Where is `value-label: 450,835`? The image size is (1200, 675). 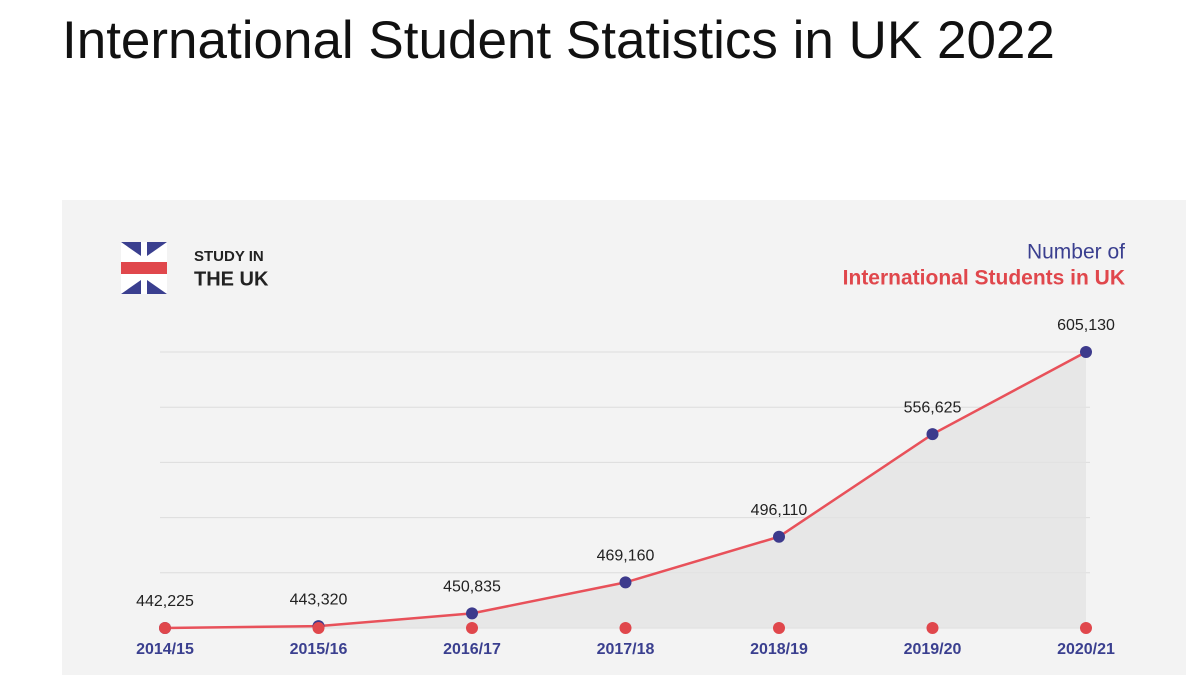
value-label: 450,835 is located at coordinates (472, 587).